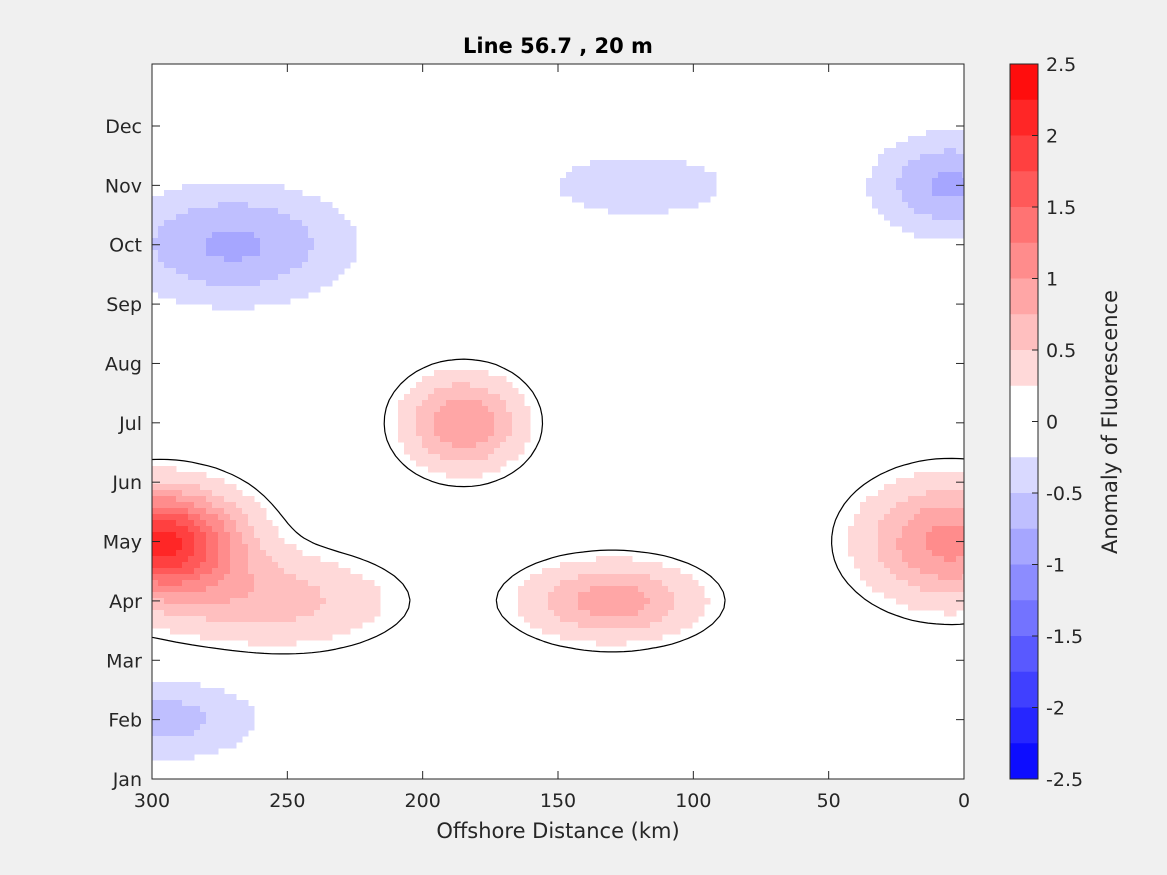 The height and width of the screenshot is (875, 1167). Describe the element at coordinates (1055, 566) in the screenshot. I see `colorbar-tick-label: -1` at that location.